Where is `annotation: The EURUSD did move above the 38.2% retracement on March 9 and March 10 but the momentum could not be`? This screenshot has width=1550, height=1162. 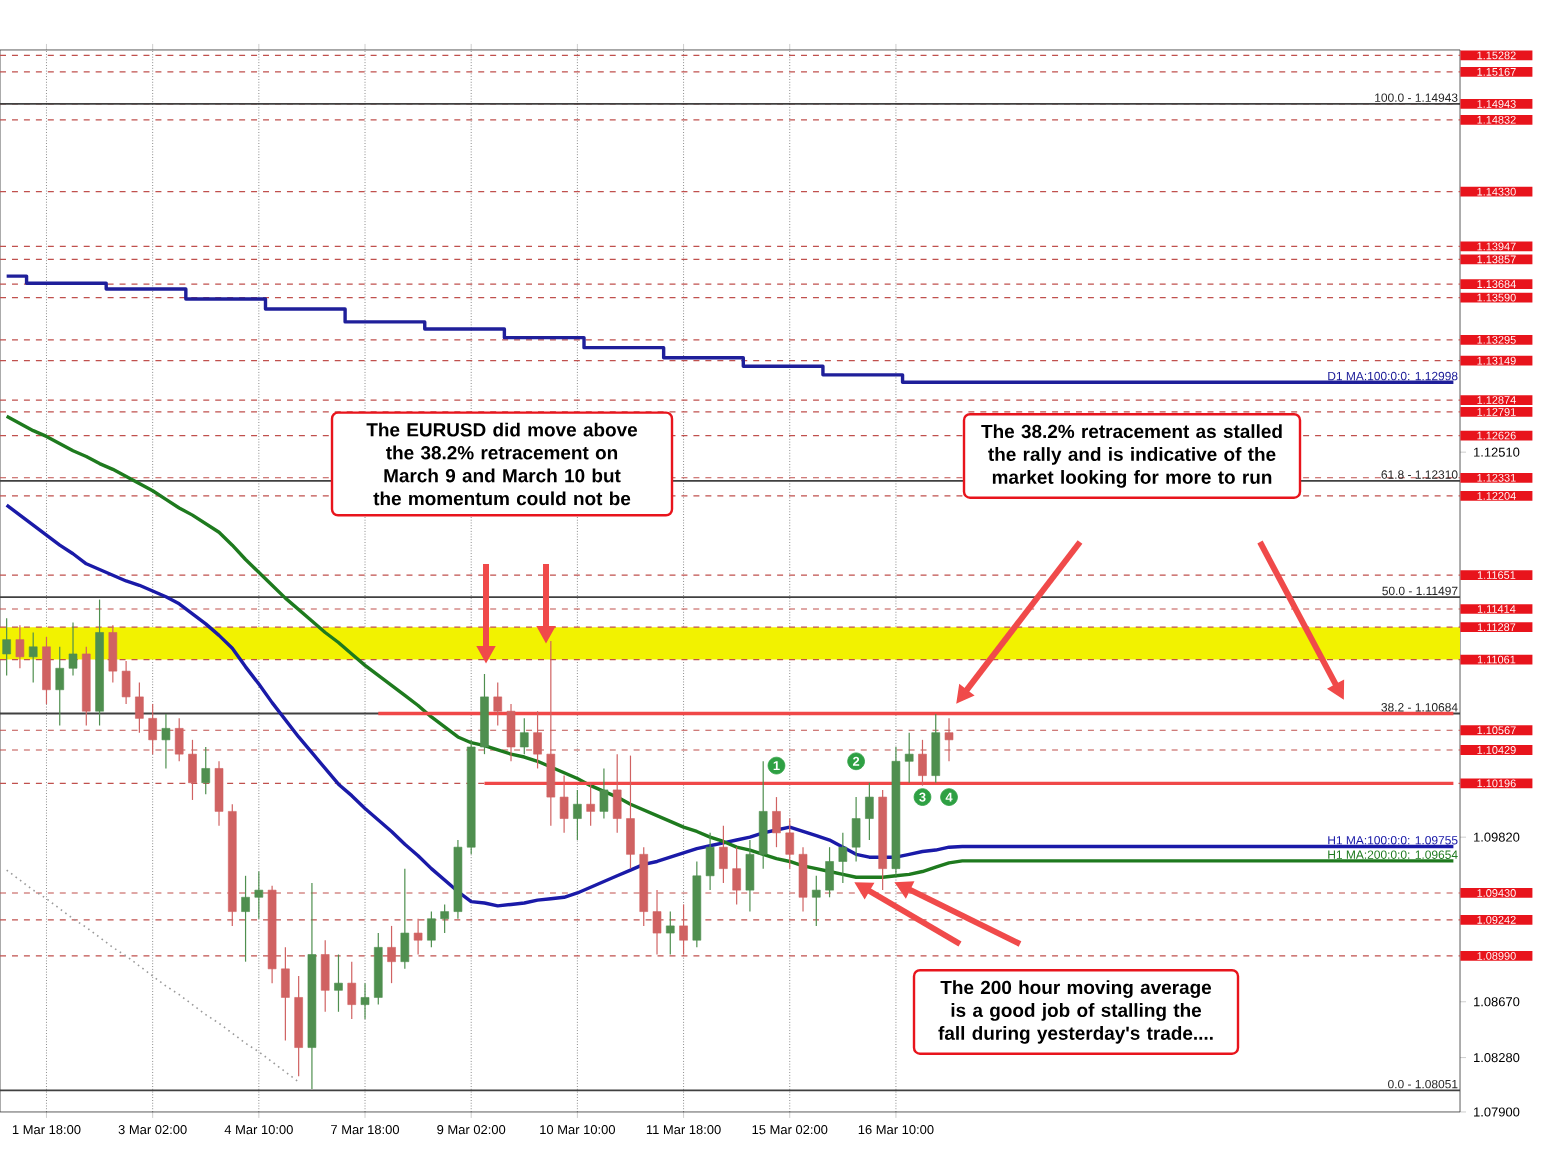 annotation: The EURUSD did move above the 38.2% retracement on March 9 and March 10 but the momentum could not be is located at coordinates (502, 464).